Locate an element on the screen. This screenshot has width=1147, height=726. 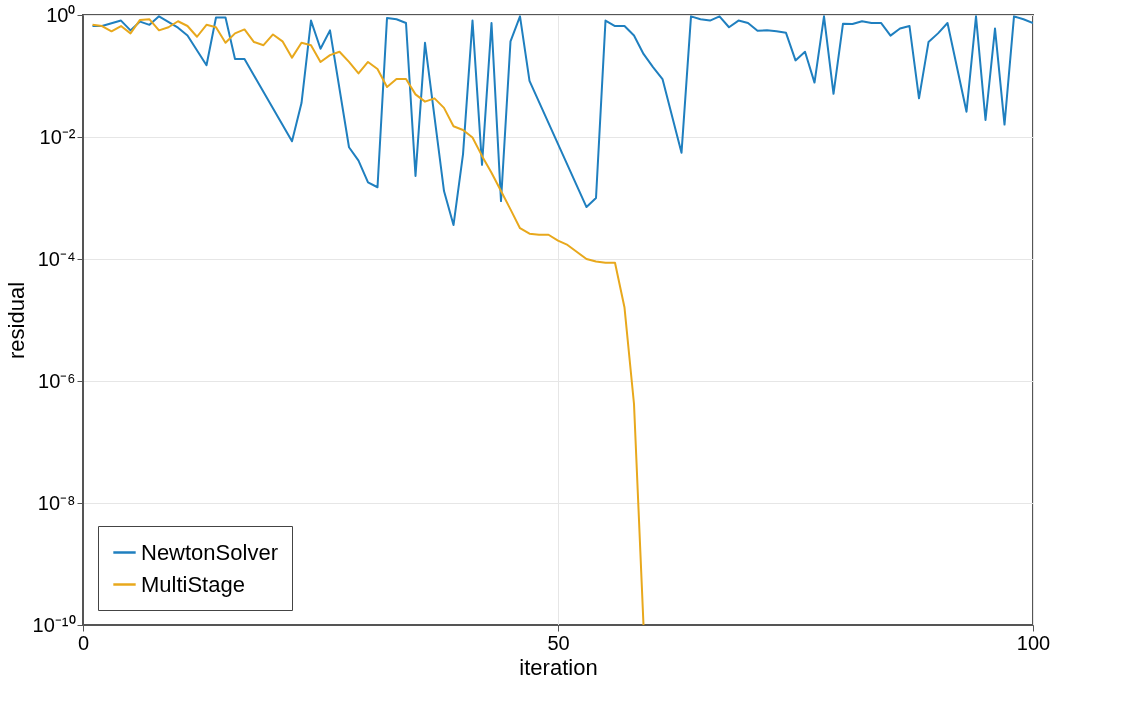
y-tick-label: 10⁻⁶ is located at coordinates (57, 380).